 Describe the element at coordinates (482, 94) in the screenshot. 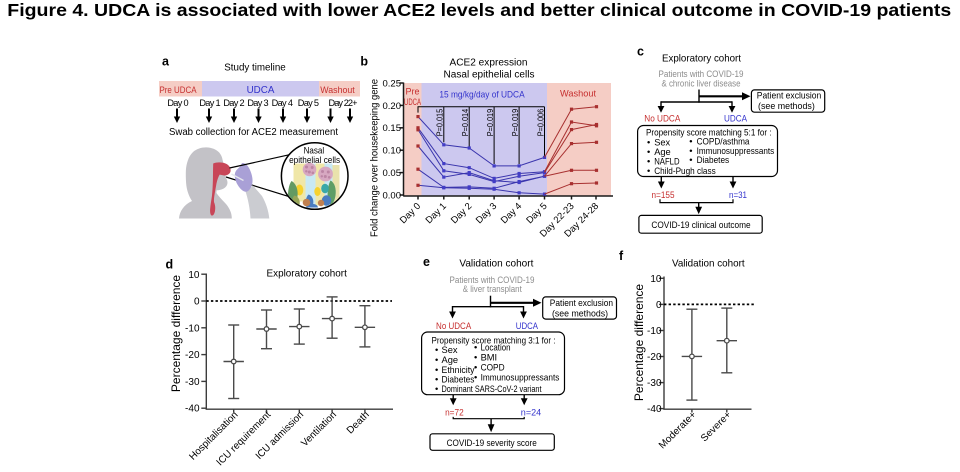

I see `svg-text: 15 mg/kg/day of UDCA` at that location.